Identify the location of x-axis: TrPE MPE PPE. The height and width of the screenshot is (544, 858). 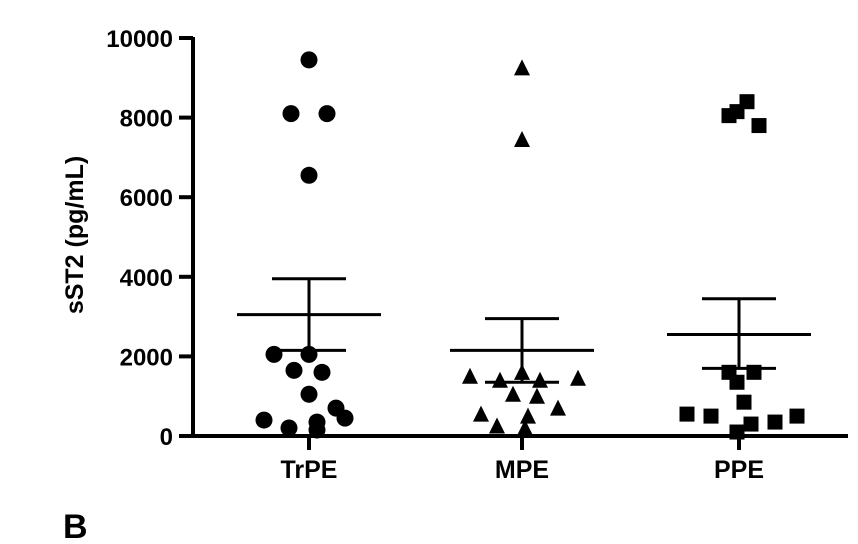
(519, 459).